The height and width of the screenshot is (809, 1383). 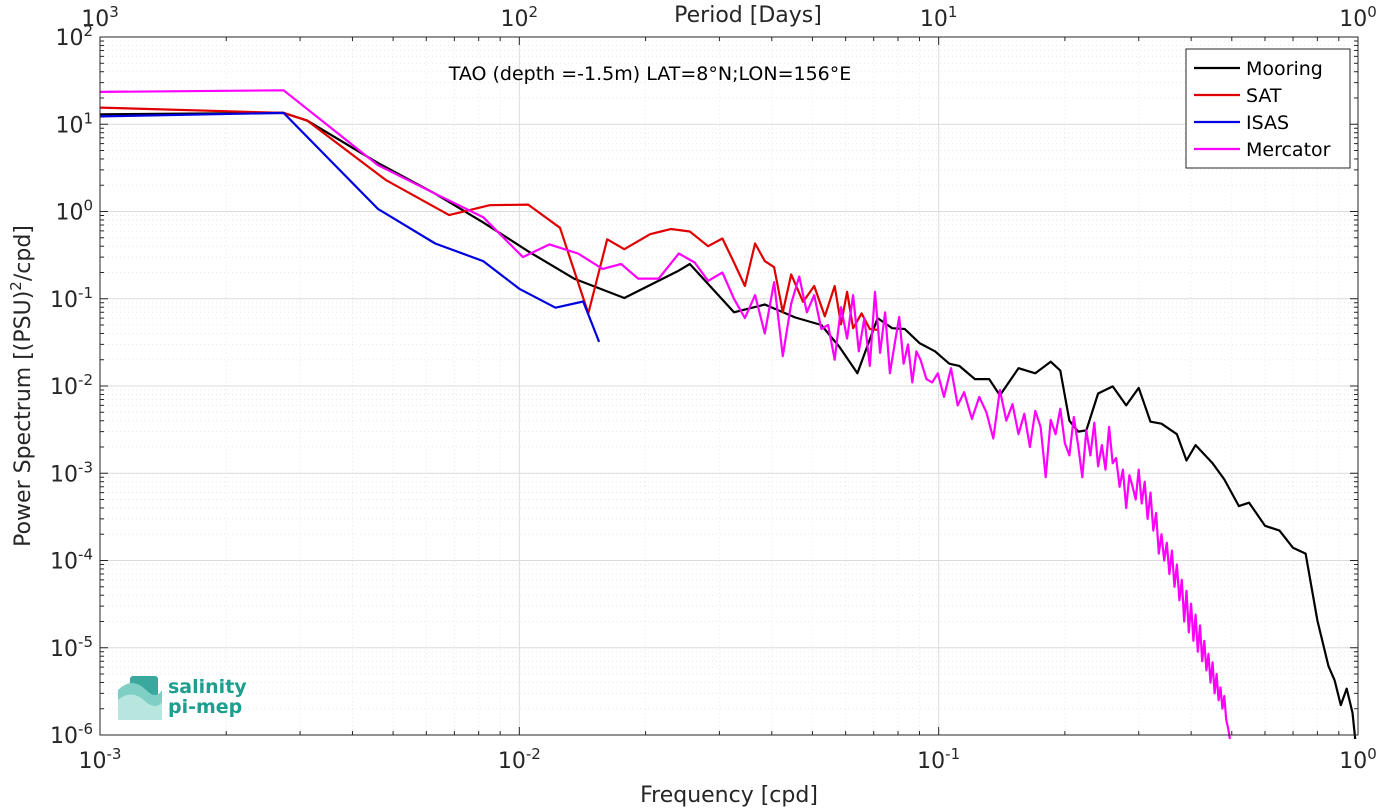 I want to click on chart-title: TAO (depth =-1.5m) LAT=8°N;LON=156°E, so click(x=650, y=74).